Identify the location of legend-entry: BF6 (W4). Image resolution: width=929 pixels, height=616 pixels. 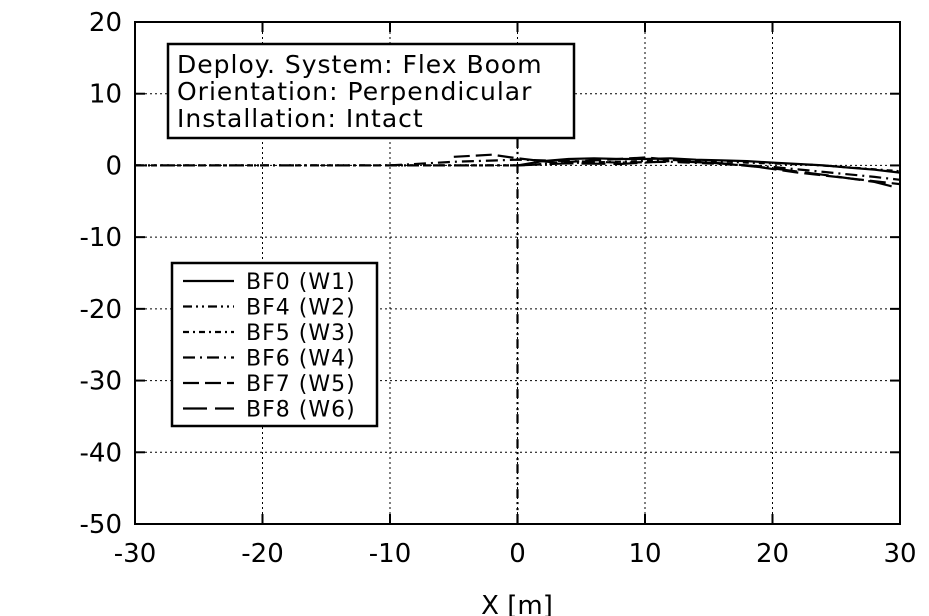
(269, 359).